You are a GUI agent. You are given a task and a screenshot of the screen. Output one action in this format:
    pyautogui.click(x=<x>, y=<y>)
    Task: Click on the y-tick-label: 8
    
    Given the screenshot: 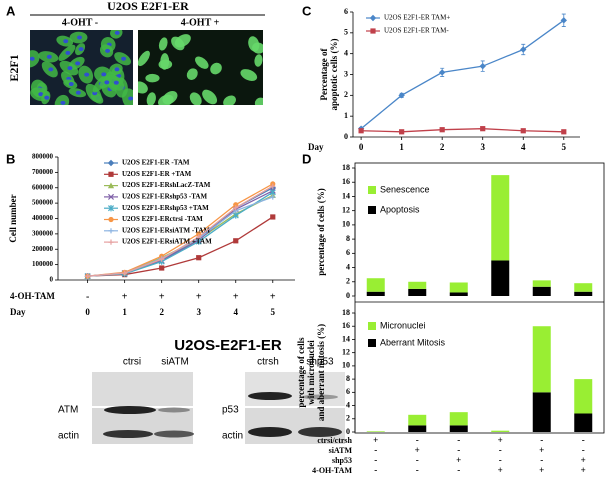 What is the action you would take?
    pyautogui.click(x=348, y=378)
    